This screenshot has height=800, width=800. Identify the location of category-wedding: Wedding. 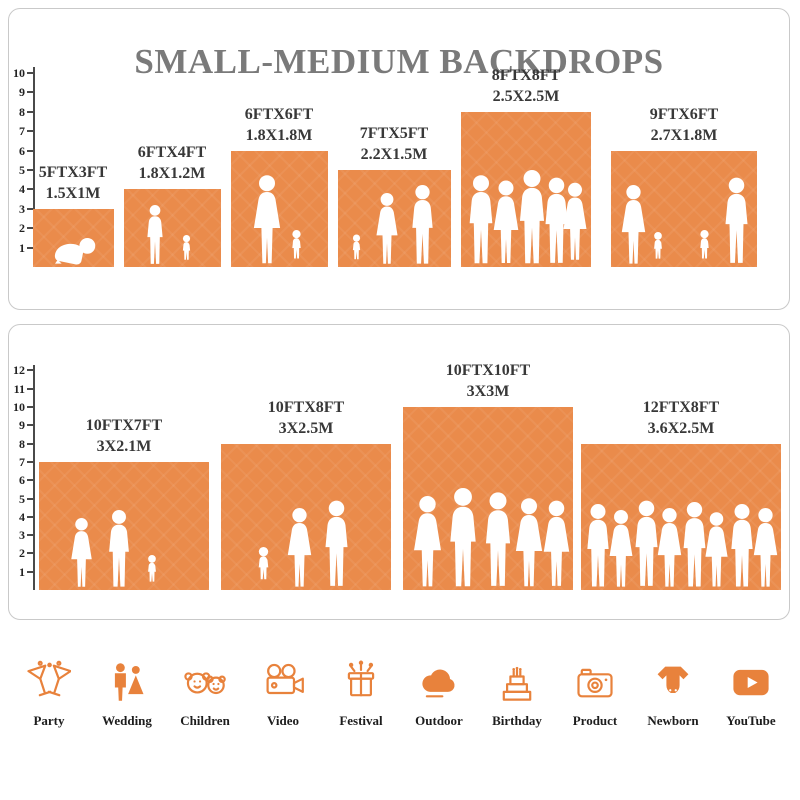
(127, 694).